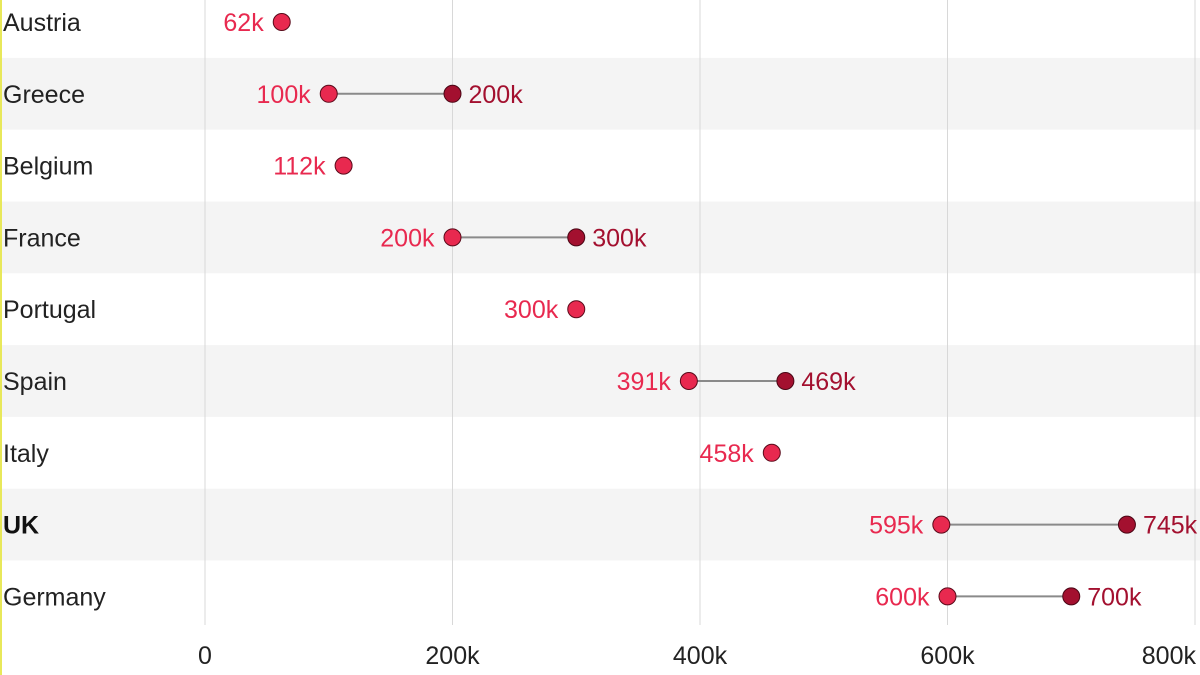 The height and width of the screenshot is (675, 1200). Describe the element at coordinates (147, 23) in the screenshot. I see `row-austria: Austria 62k` at that location.